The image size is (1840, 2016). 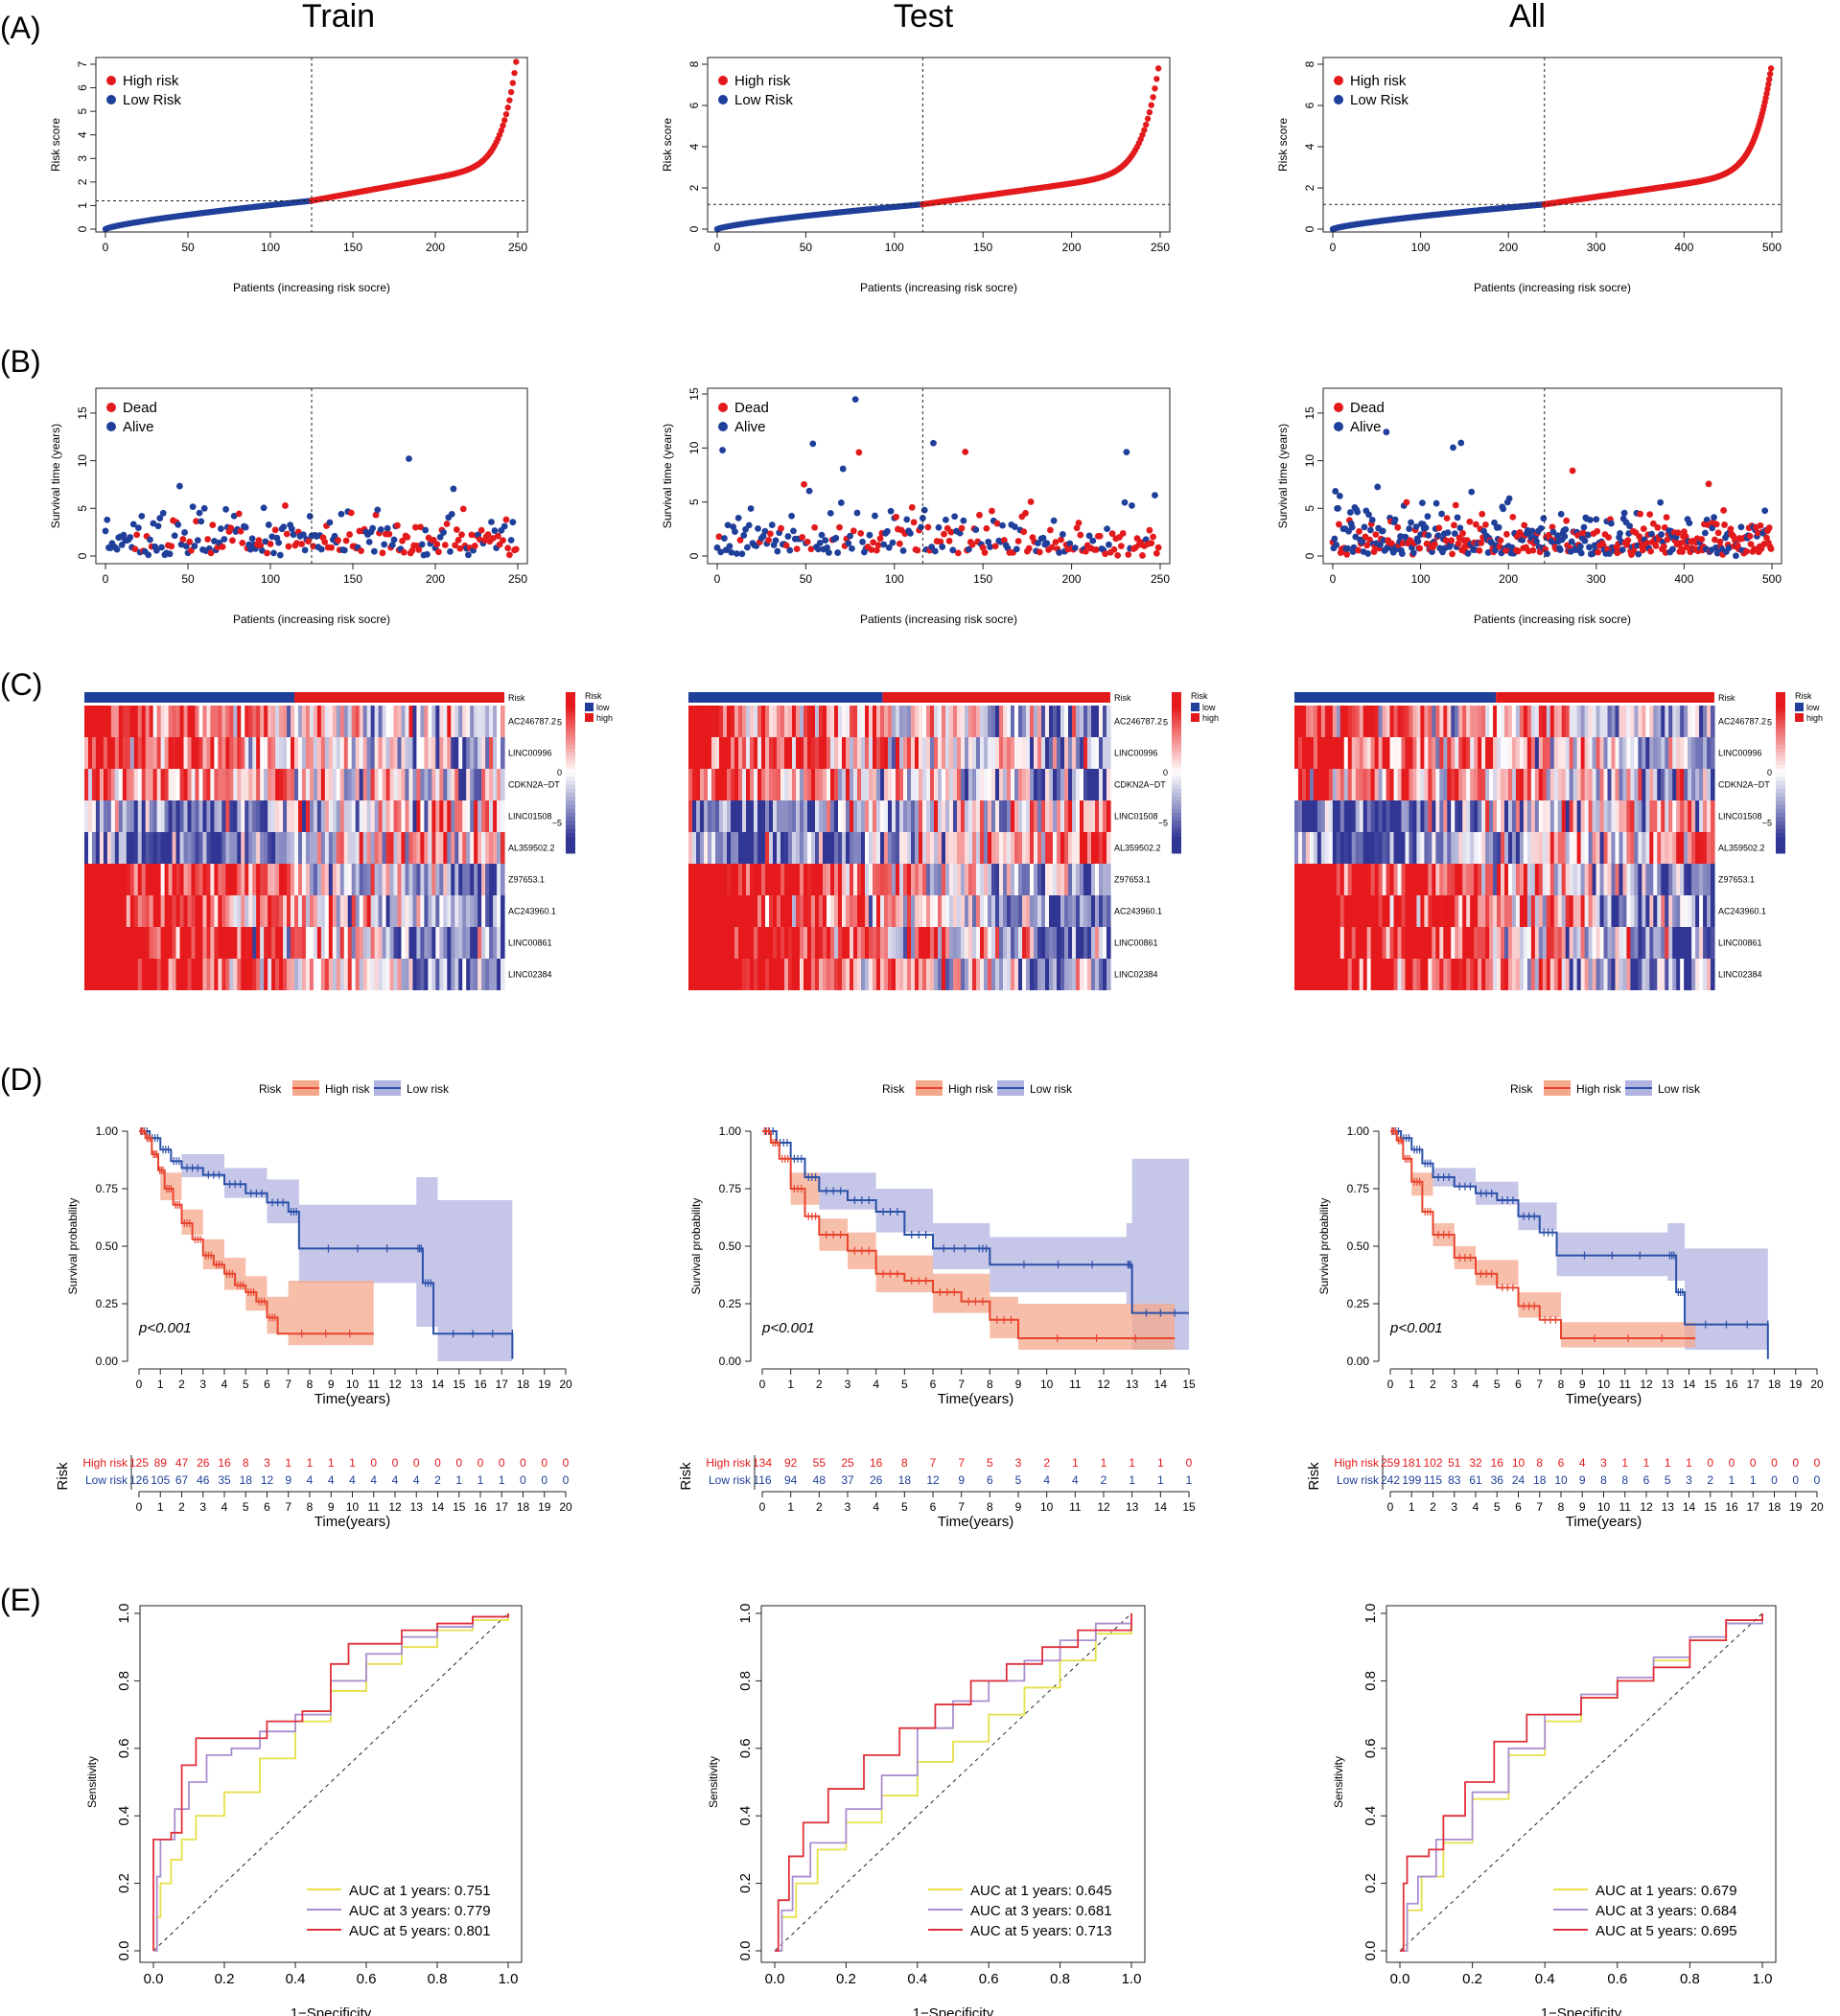 What do you see at coordinates (557, 823) in the screenshot?
I see `colorbar-tick-label: −5` at bounding box center [557, 823].